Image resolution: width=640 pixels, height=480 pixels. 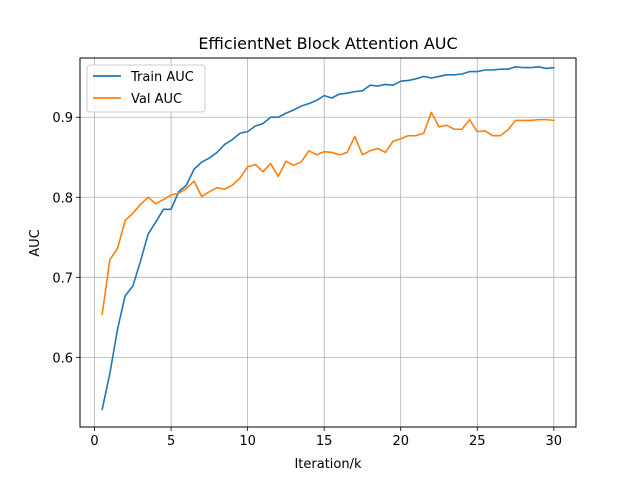 I want to click on x-tick-label: 20, so click(x=400, y=441).